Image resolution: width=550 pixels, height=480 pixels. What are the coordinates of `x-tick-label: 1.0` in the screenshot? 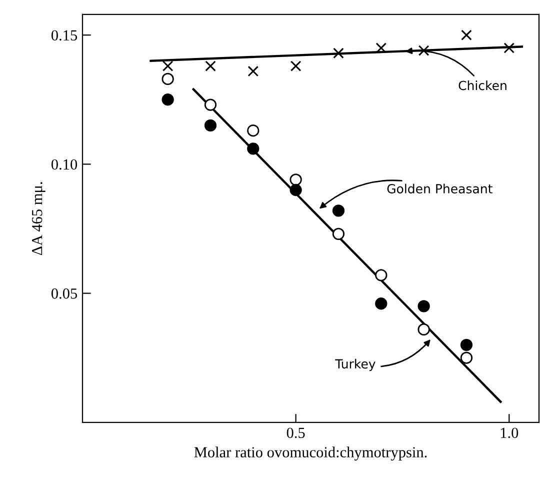 It's located at (509, 433).